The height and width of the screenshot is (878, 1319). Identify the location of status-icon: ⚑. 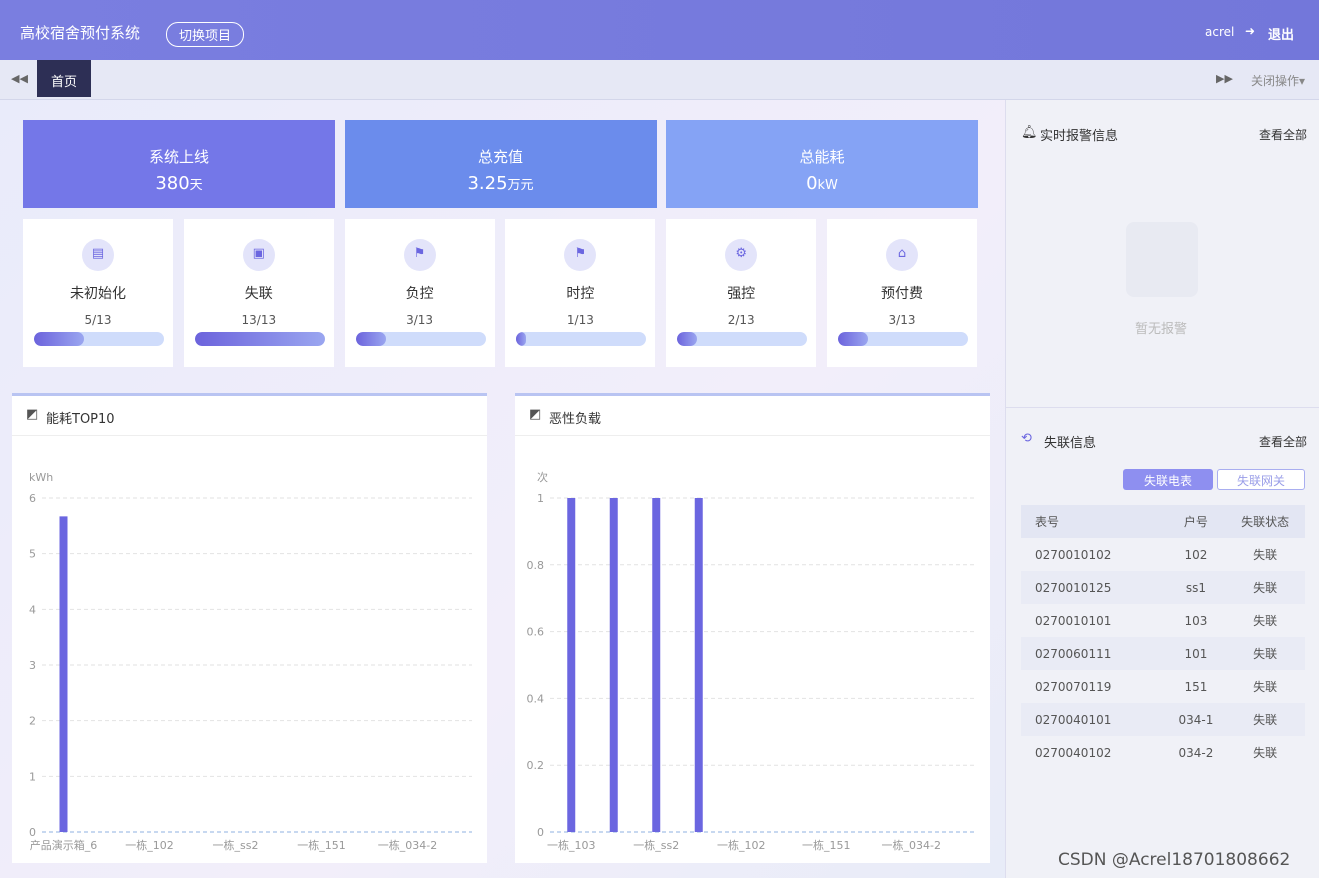
(580, 255).